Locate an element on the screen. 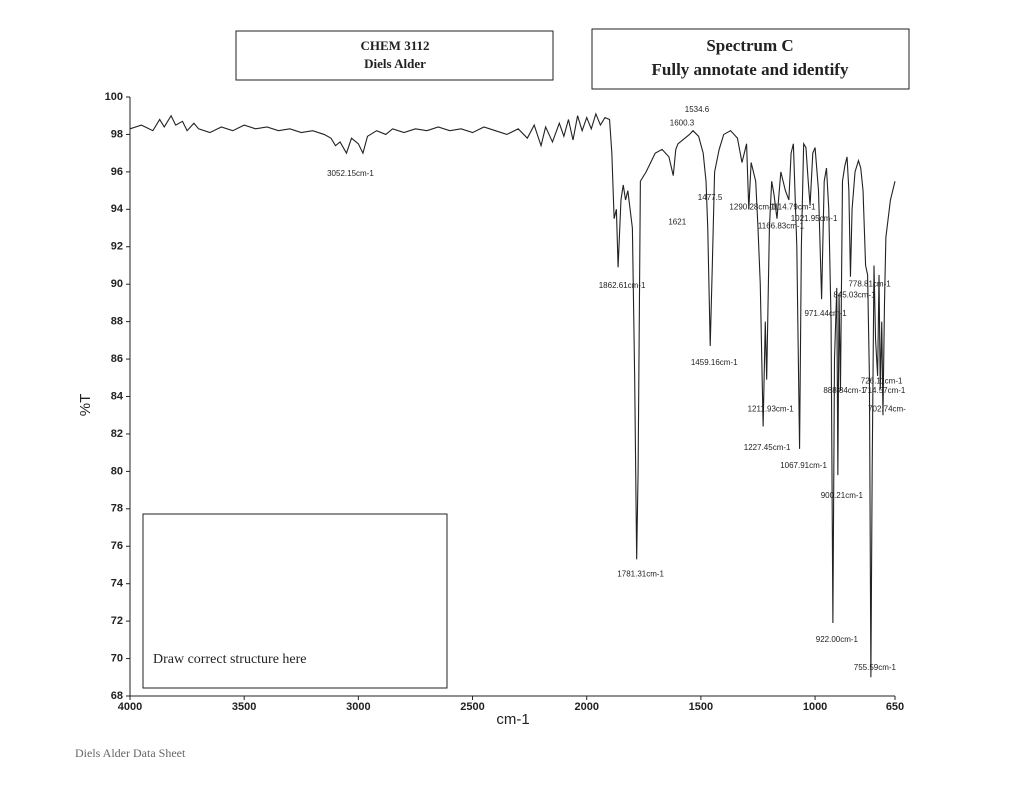 Image resolution: width=1020 pixels, height=787 pixels. peak-label: 1600.3 is located at coordinates (682, 122).